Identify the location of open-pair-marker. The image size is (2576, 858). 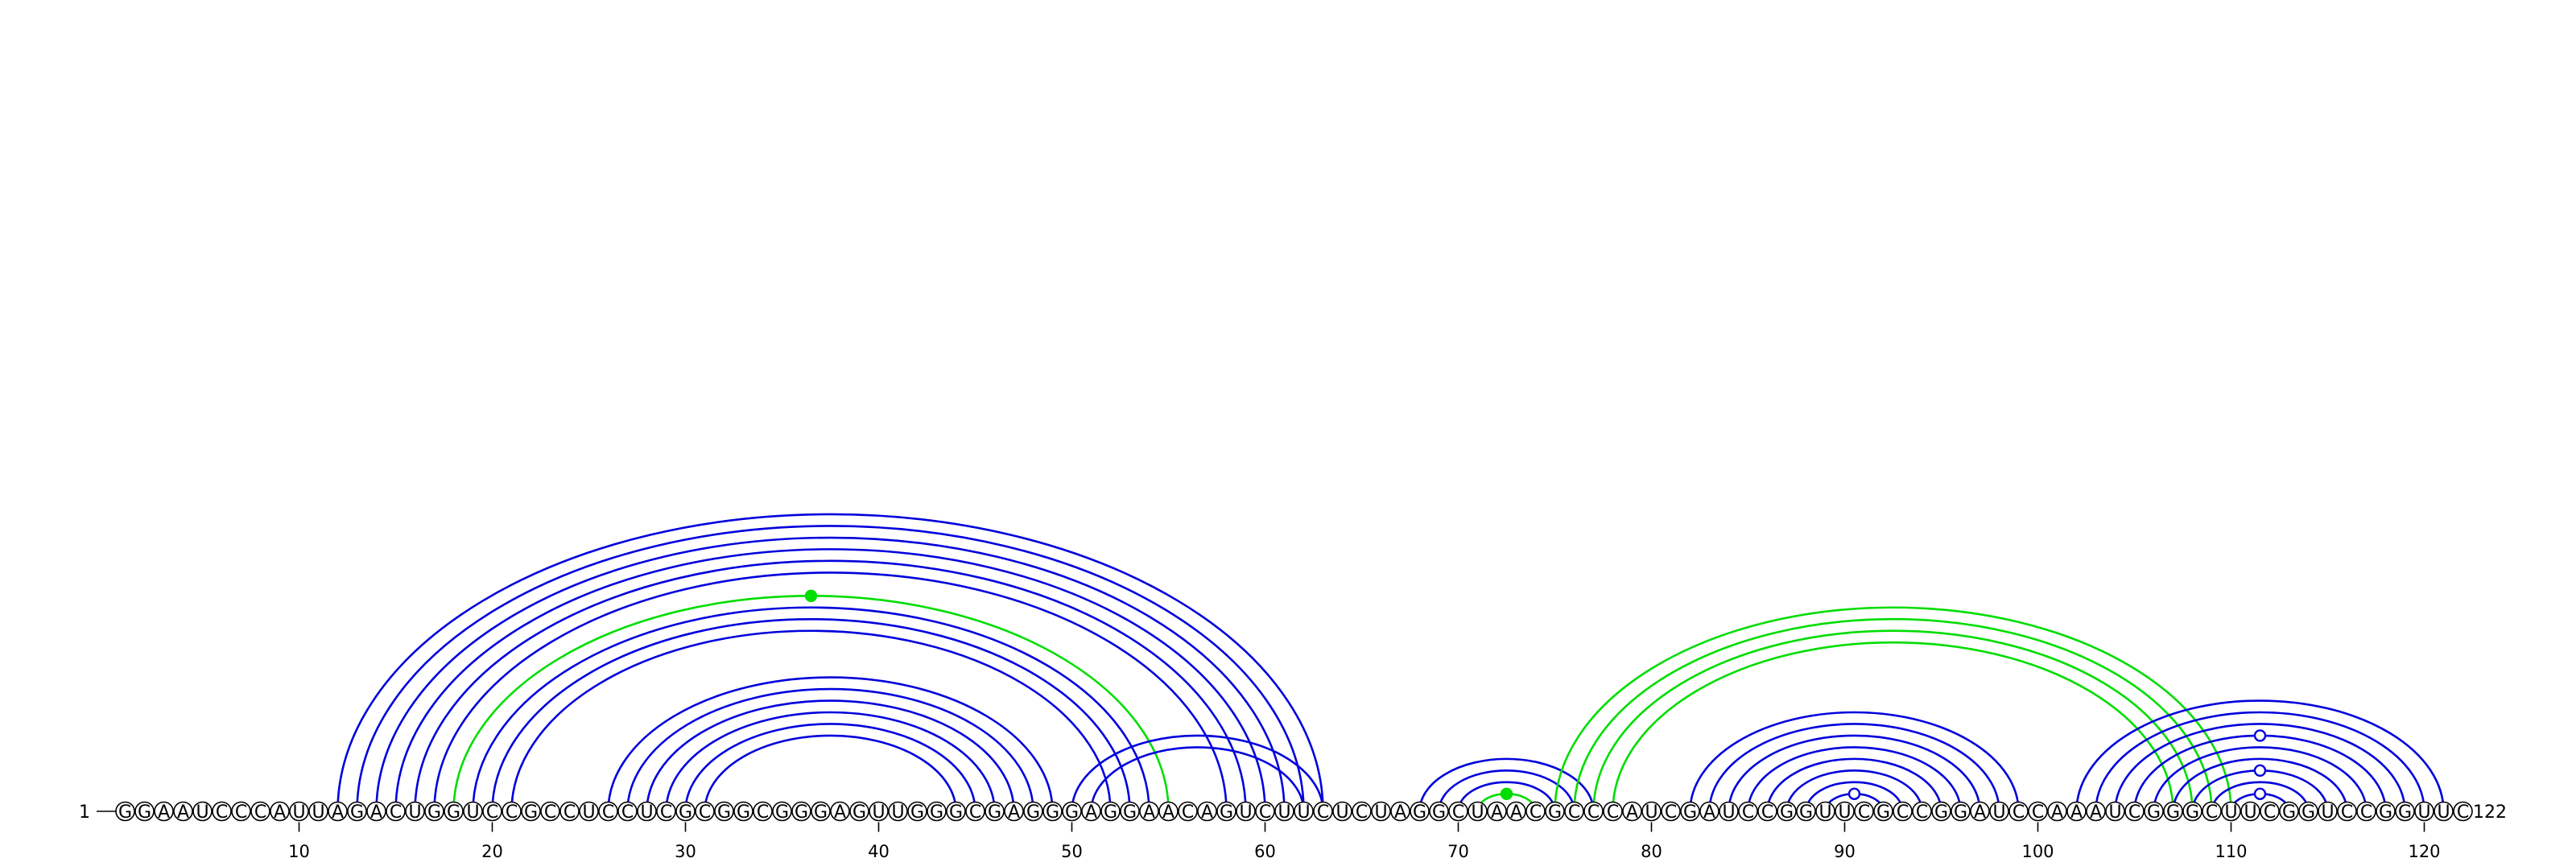
(2260, 793).